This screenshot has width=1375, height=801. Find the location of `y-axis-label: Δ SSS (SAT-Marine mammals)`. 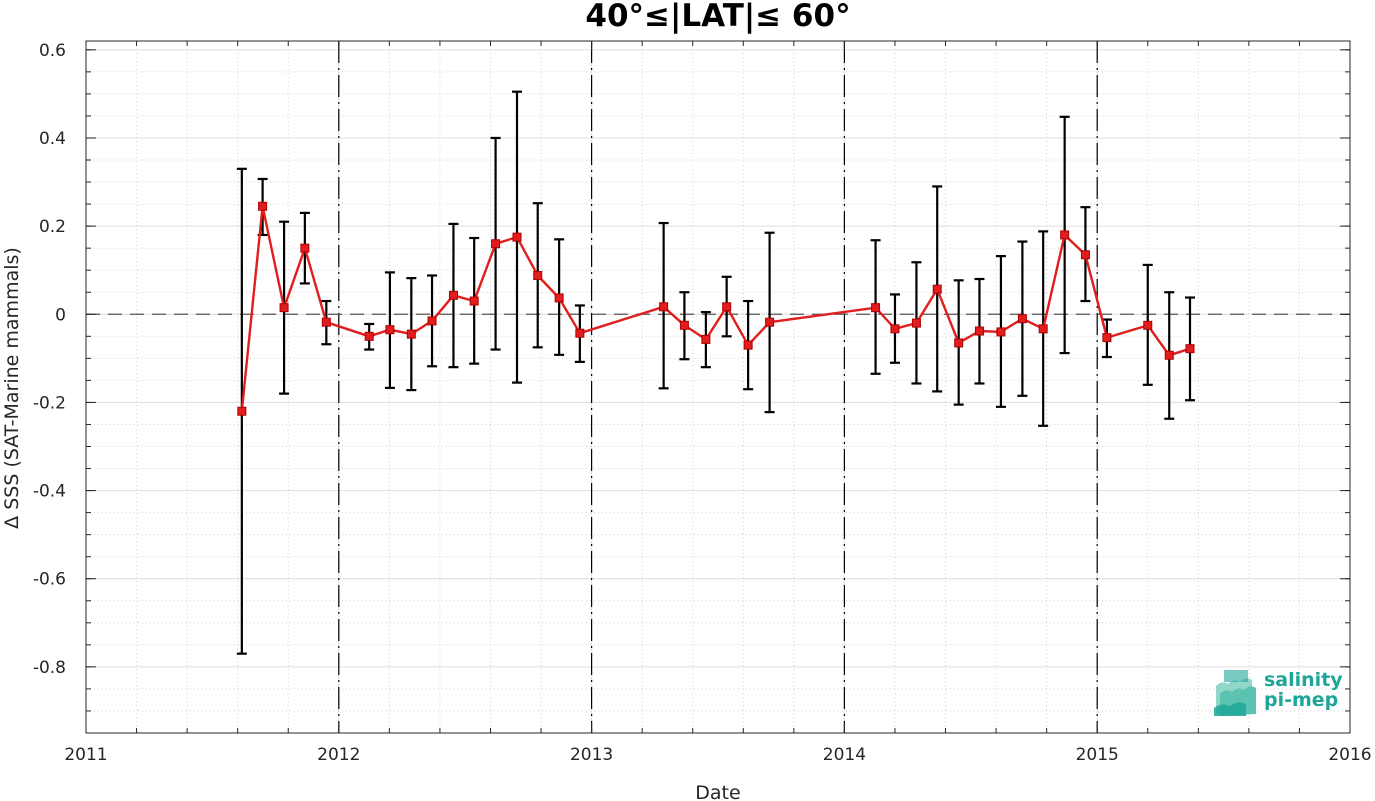

y-axis-label: Δ SSS (SAT-Marine mammals) is located at coordinates (12, 388).